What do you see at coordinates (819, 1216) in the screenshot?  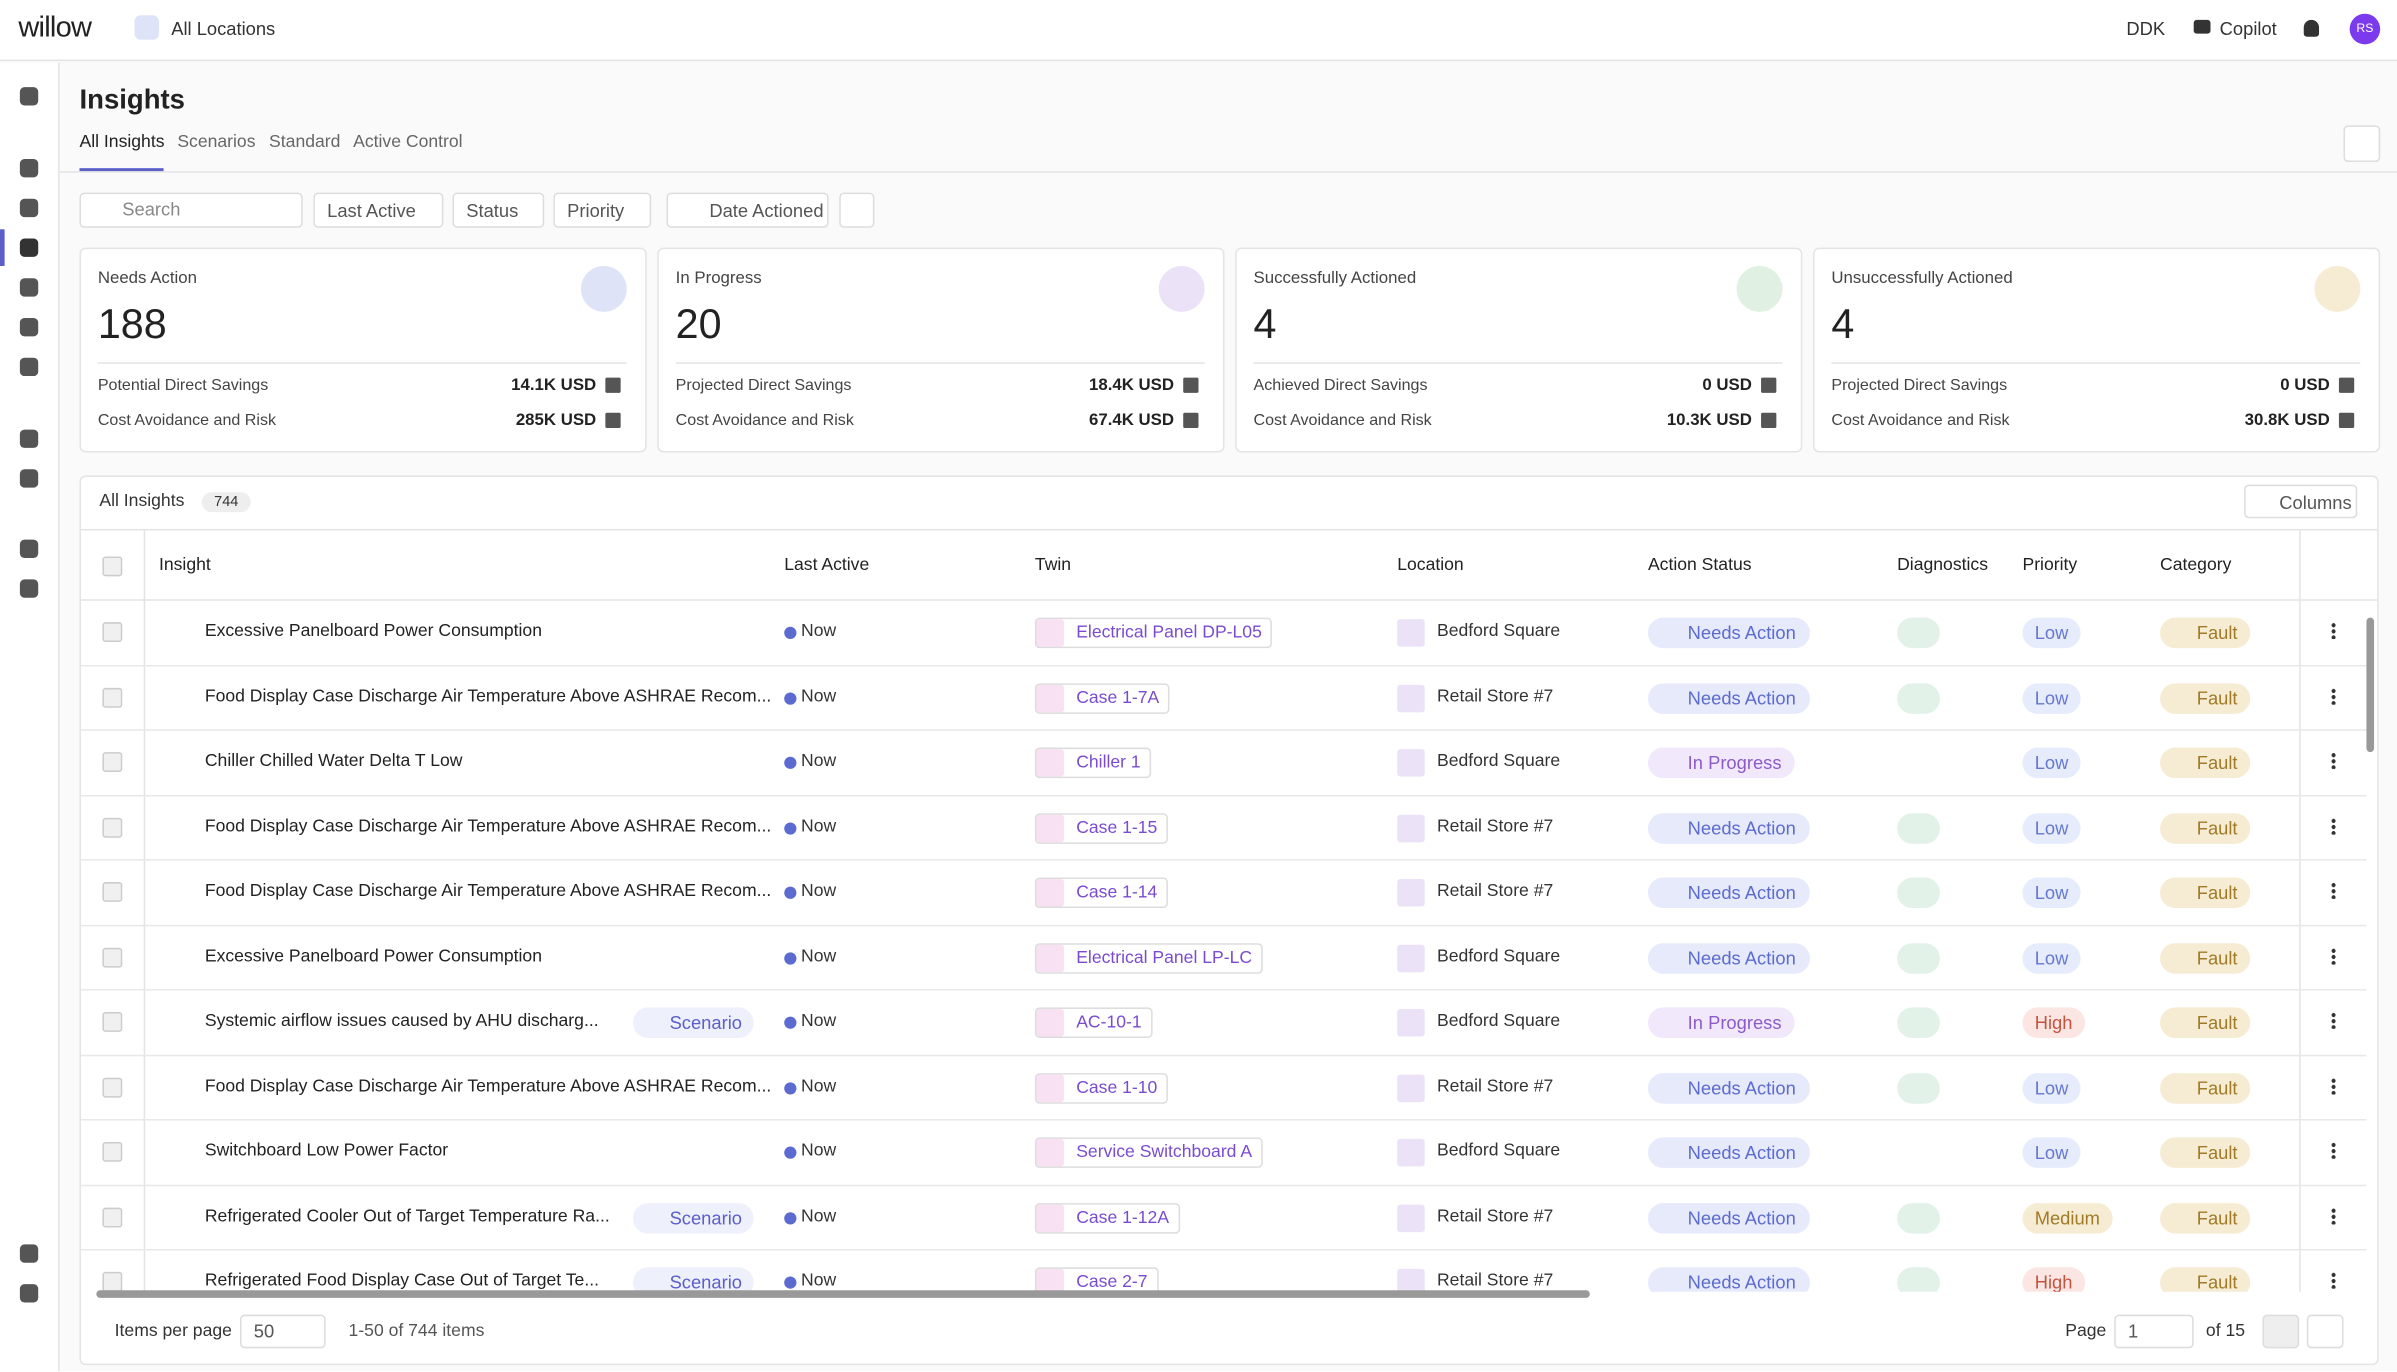 I see `last-active: Now` at bounding box center [819, 1216].